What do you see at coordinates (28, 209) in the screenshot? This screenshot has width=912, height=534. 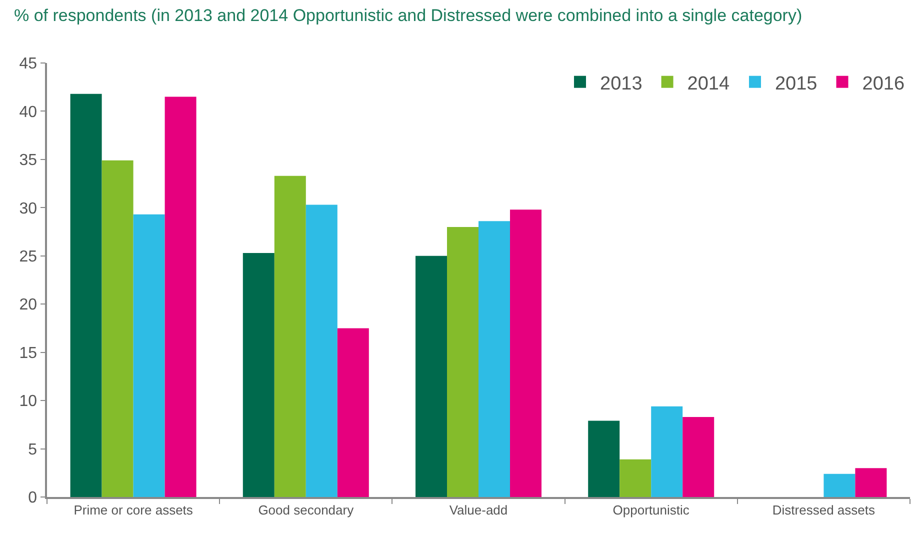 I see `y-tick-label: 30` at bounding box center [28, 209].